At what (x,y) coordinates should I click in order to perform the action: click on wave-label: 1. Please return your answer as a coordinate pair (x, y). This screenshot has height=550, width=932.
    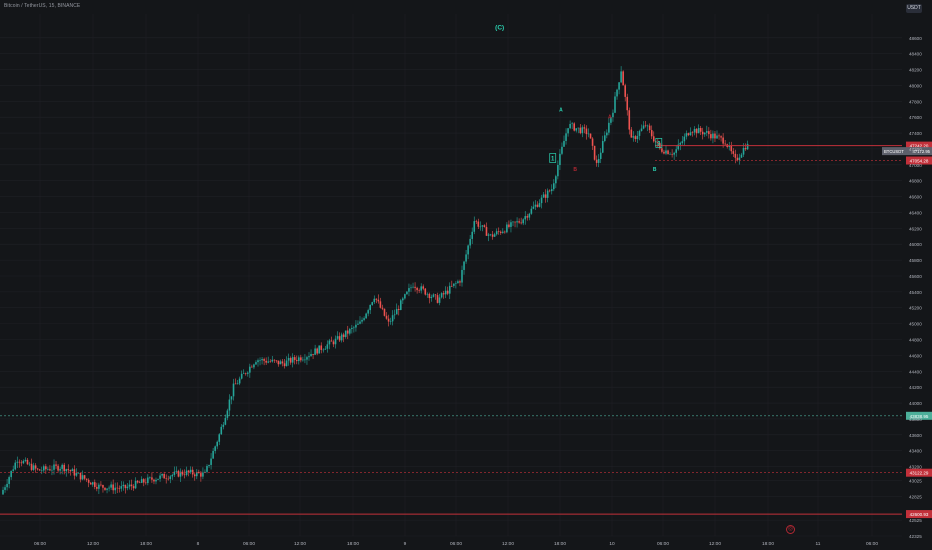
    Looking at the image, I should click on (553, 159).